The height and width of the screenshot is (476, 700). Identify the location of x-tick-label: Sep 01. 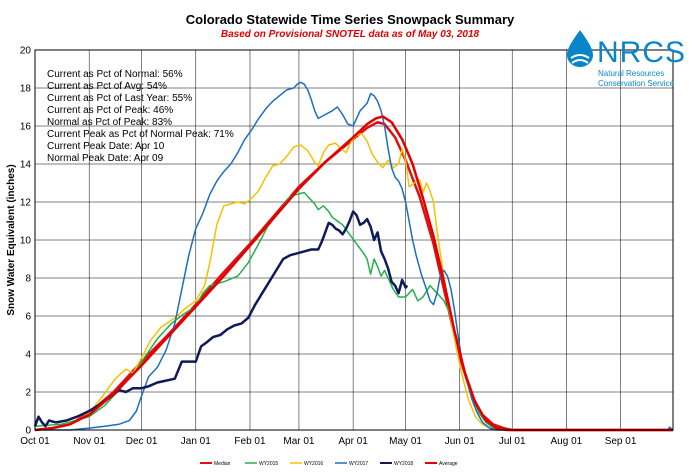
(621, 441).